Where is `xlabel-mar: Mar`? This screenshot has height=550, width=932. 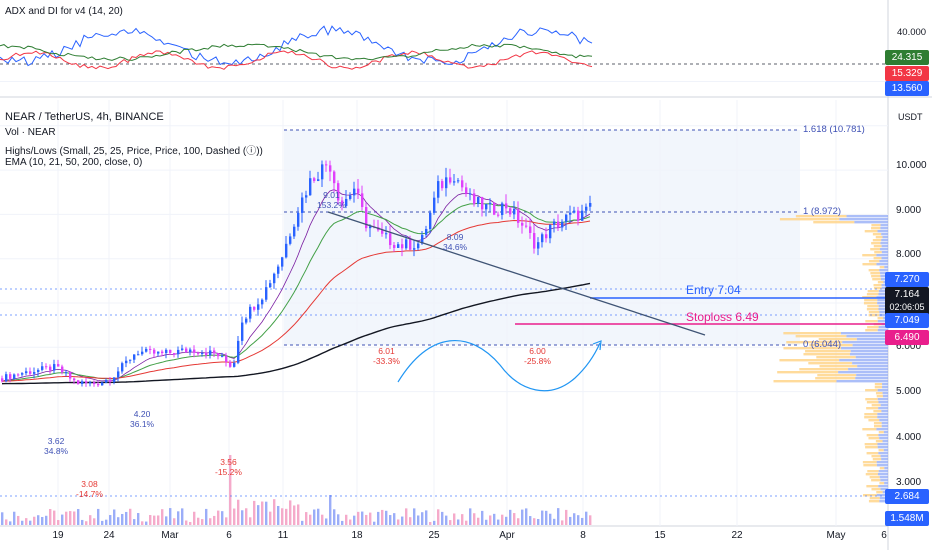 xlabel-mar: Mar is located at coordinates (170, 535).